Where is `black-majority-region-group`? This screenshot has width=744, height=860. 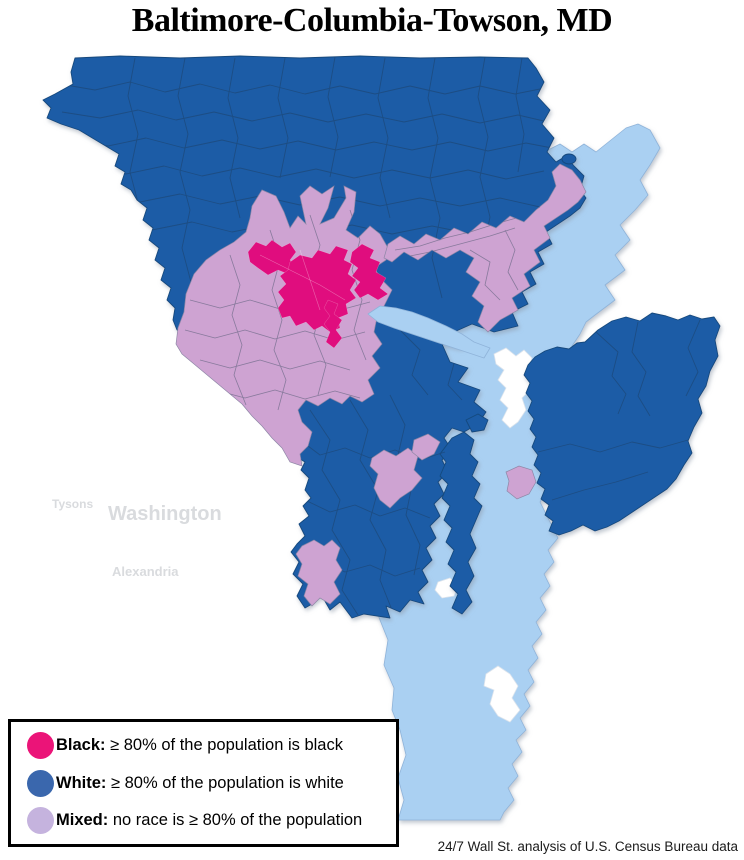
black-majority-region-group is located at coordinates (318, 294).